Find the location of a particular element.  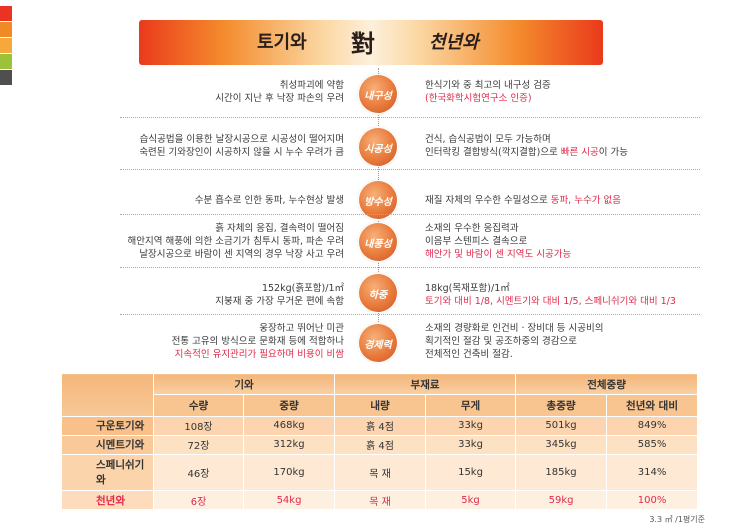

row-right-text: 재질 자체의 우수한 수밀성으로 동파, 누수가 없음 is located at coordinates (523, 200).